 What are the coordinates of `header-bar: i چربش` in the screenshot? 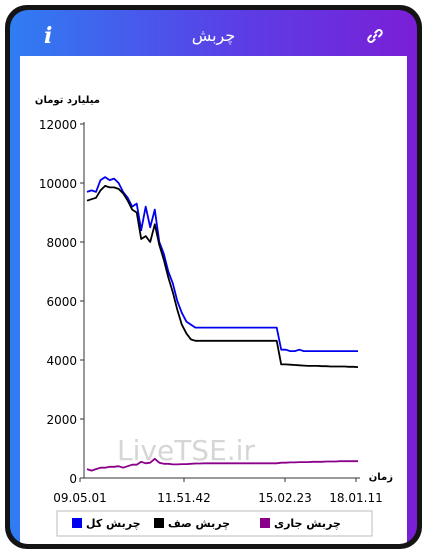 It's located at (213, 36).